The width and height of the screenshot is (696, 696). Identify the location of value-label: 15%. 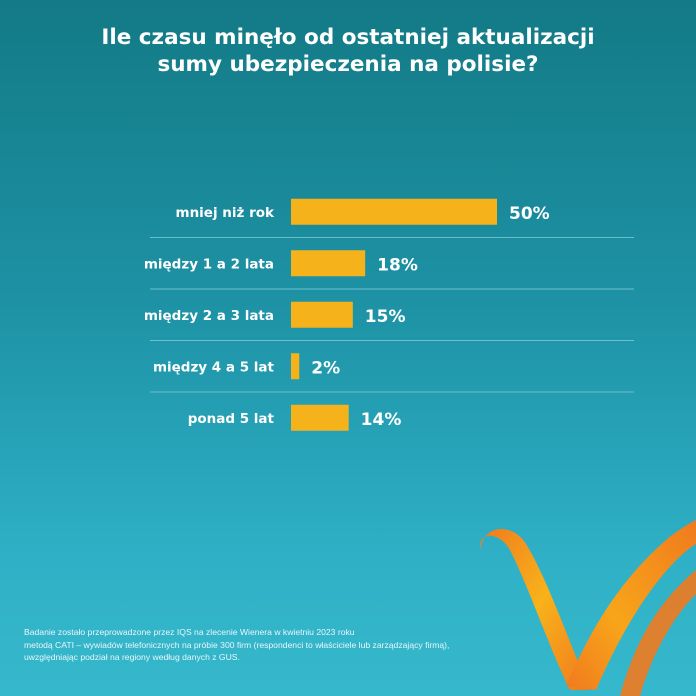
(385, 317).